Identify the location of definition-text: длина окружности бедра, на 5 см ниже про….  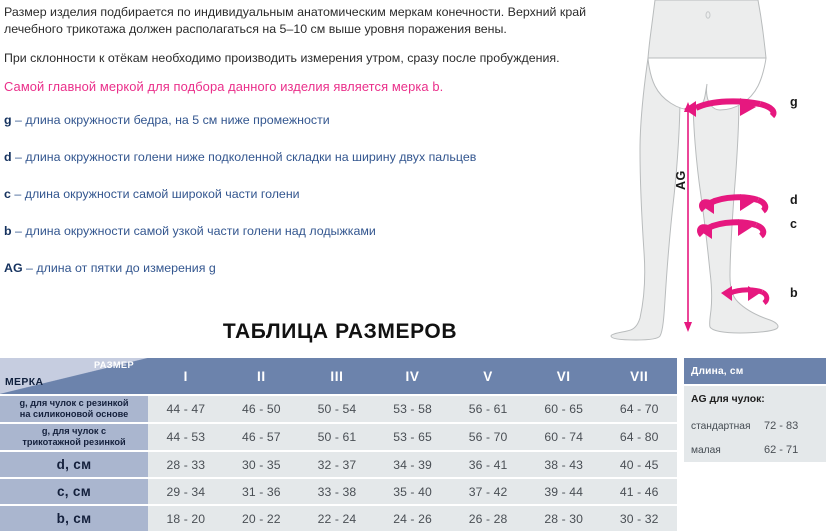
(177, 119).